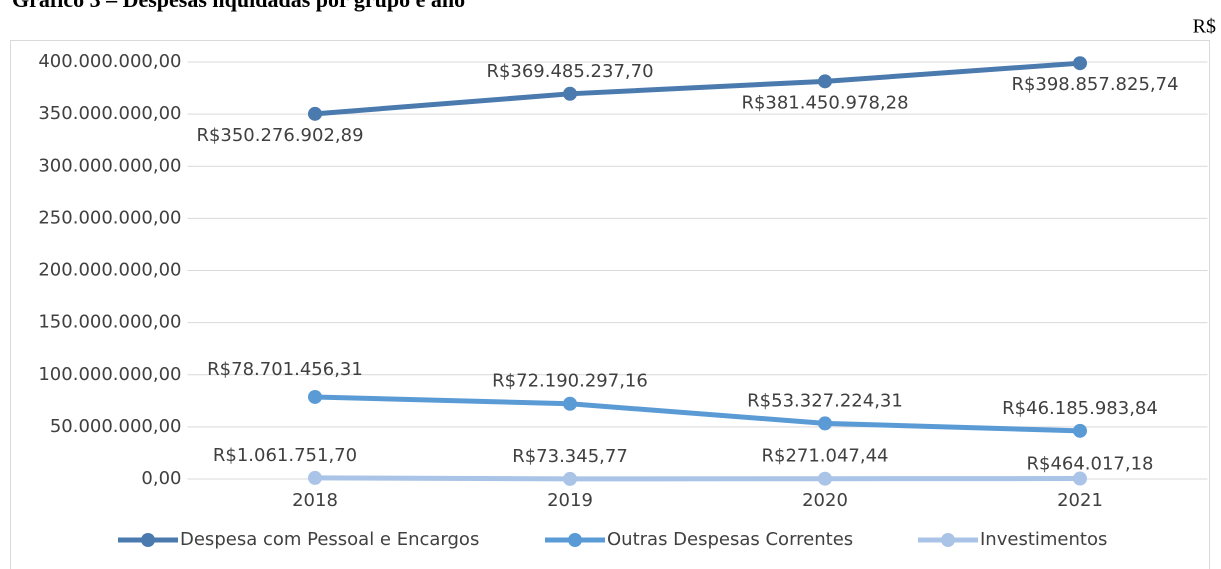 This screenshot has width=1221, height=569. Describe the element at coordinates (285, 455) in the screenshot. I see `data-label: R$1.061.751,70` at that location.